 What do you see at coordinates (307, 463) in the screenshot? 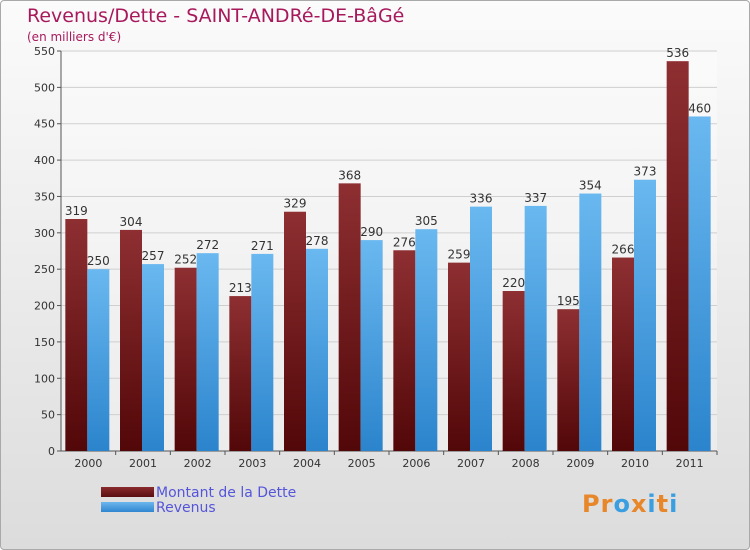
I see `x-tick-label: 2004` at bounding box center [307, 463].